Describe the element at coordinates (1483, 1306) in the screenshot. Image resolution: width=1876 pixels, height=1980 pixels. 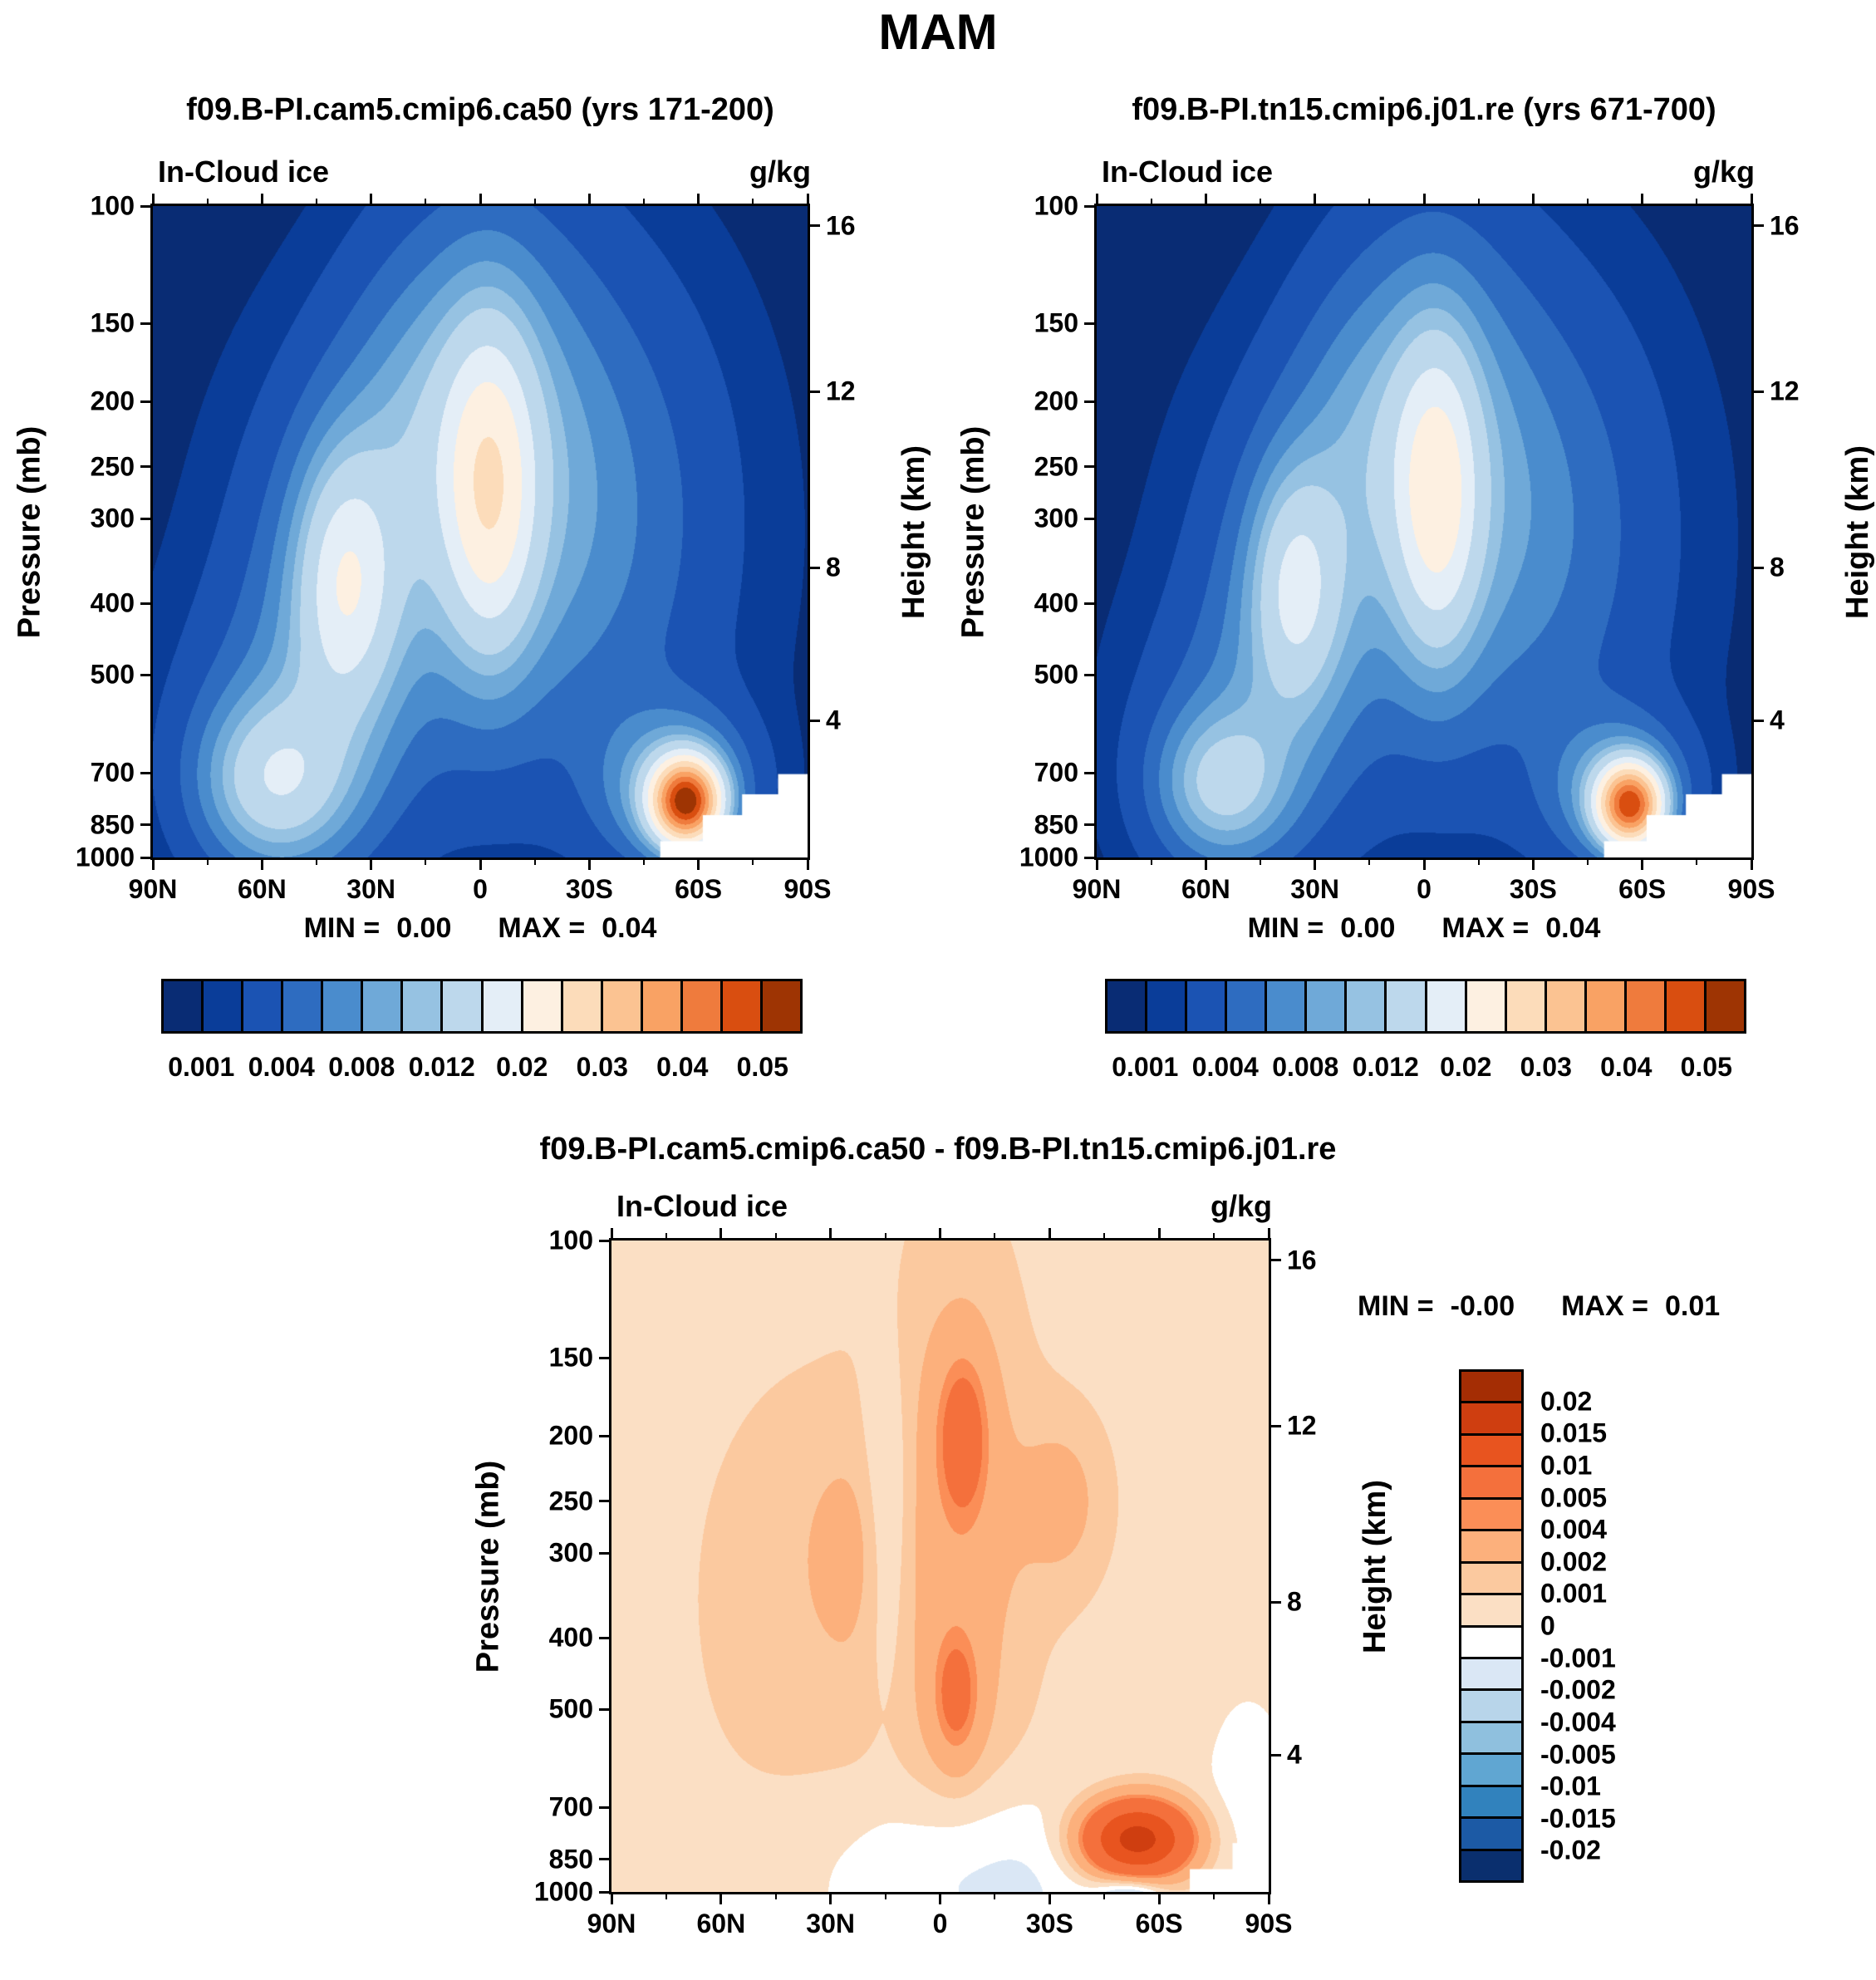
I see `min-value: -0.00` at that location.